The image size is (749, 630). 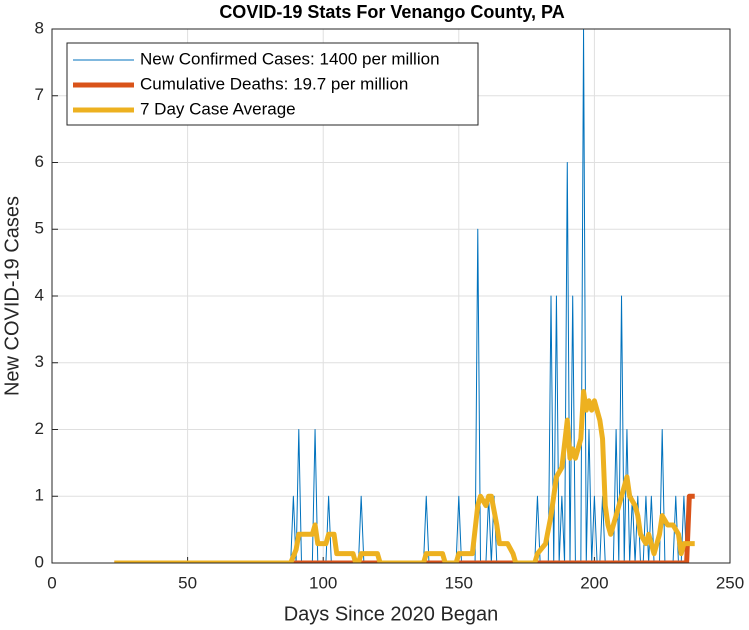 What do you see at coordinates (39, 561) in the screenshot?
I see `y-tick-label: 0` at bounding box center [39, 561].